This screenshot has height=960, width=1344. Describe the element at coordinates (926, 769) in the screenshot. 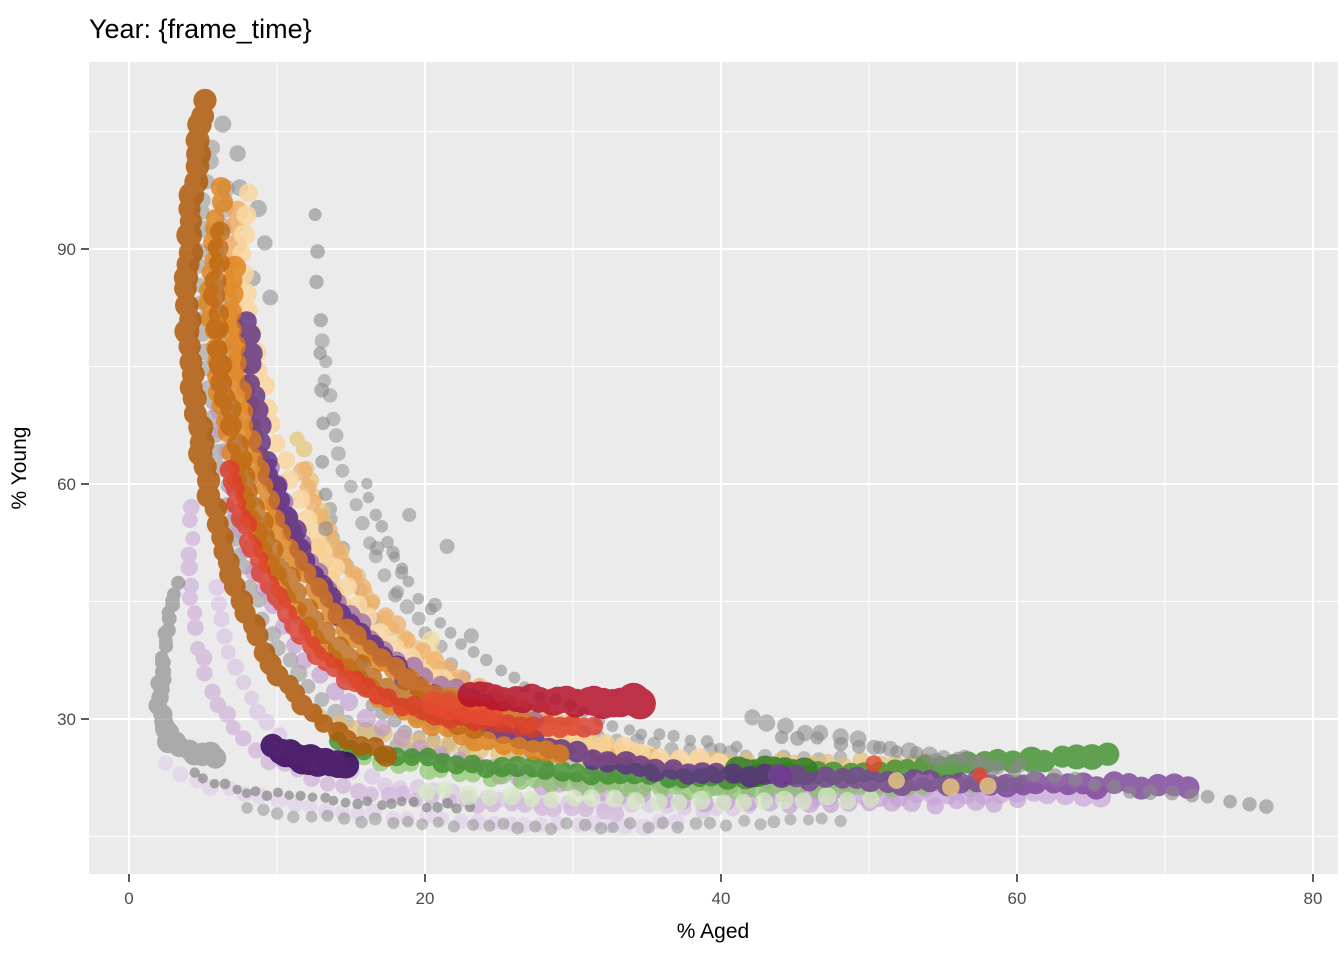

I see `series-stray-red` at that location.